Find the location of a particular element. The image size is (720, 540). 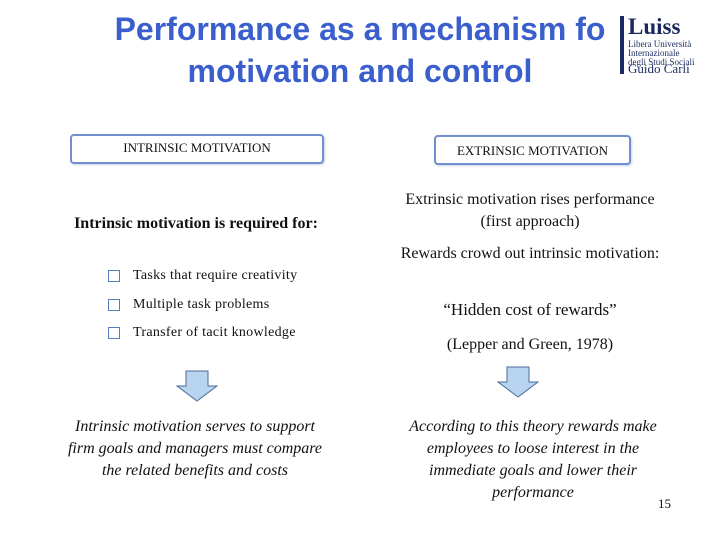

list-item: Transfer of tacit knowledge is located at coordinates (228, 337).